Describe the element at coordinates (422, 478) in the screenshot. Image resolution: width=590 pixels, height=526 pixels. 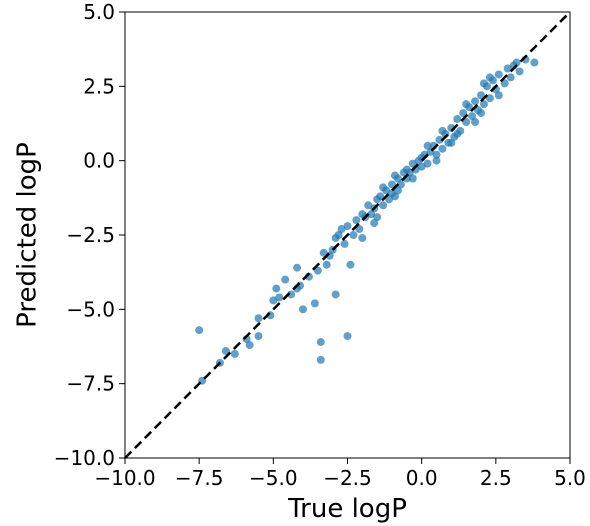
I see `x-tick-label: 0.0` at that location.